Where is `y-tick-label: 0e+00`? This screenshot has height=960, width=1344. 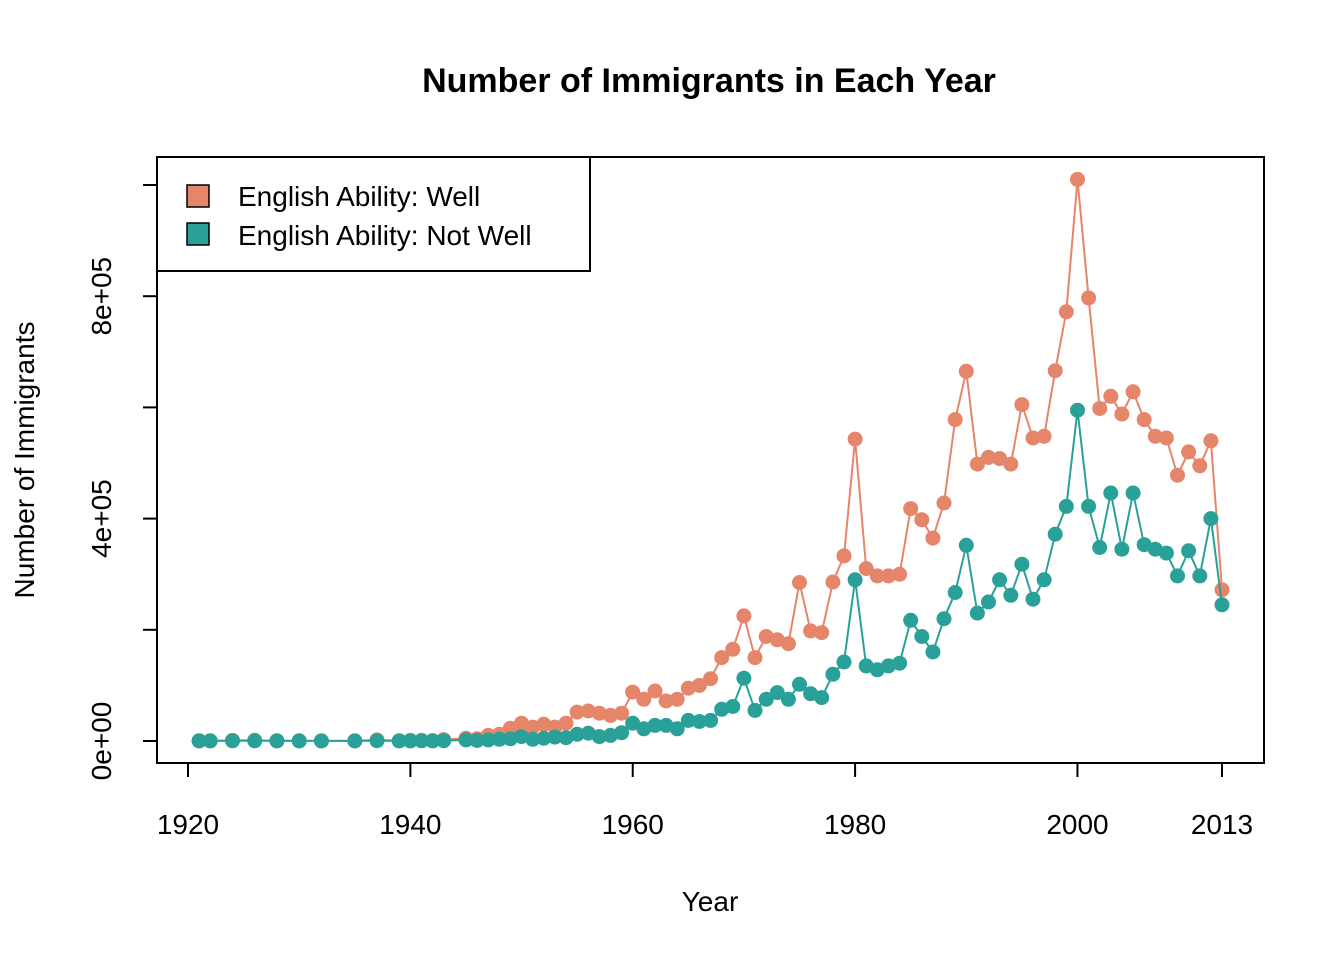
y-tick-label: 0e+00 is located at coordinates (101, 741).